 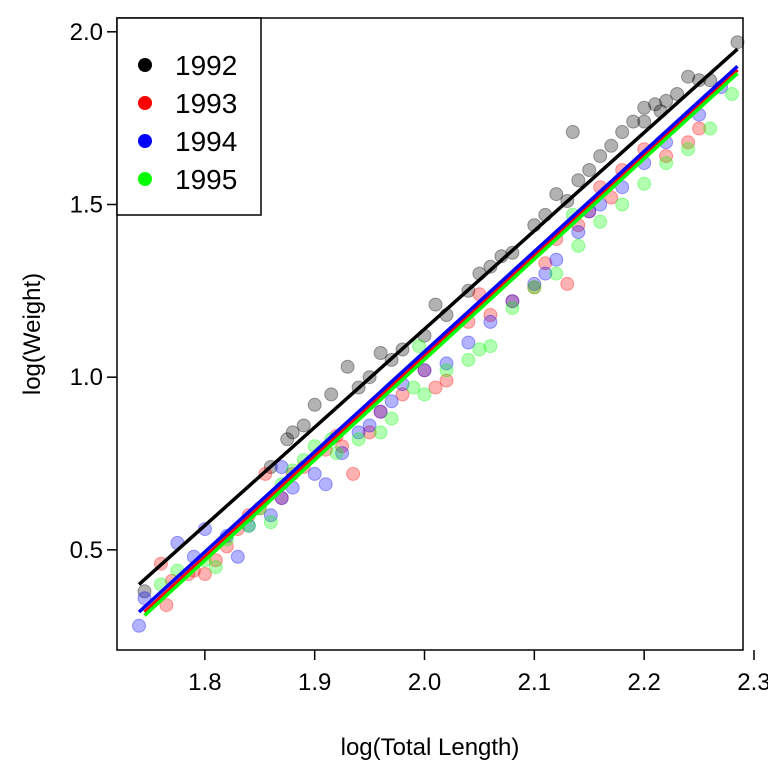 What do you see at coordinates (86, 550) in the screenshot?
I see `y-tick-label-0: 0.5` at bounding box center [86, 550].